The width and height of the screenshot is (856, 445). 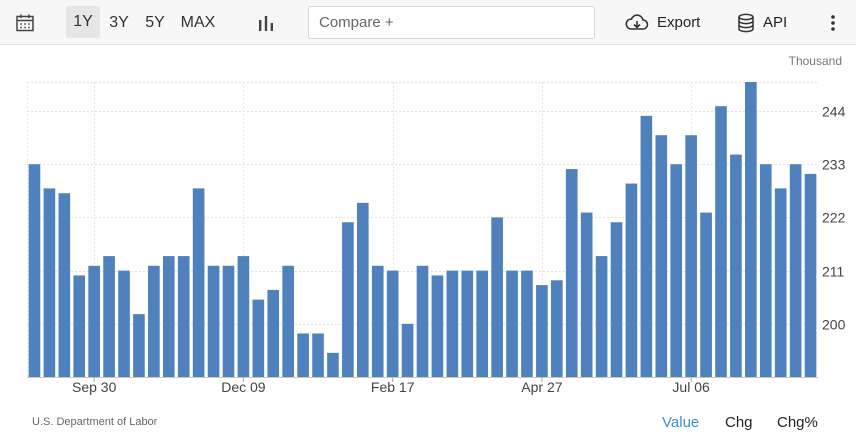 I want to click on compare-input, so click(x=451, y=22).